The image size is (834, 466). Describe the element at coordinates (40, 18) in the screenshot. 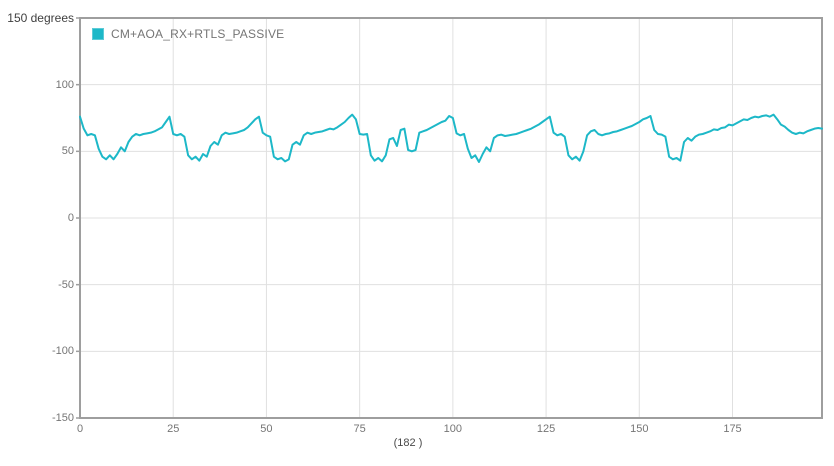

I see `y-tick-label: 150 degrees` at that location.